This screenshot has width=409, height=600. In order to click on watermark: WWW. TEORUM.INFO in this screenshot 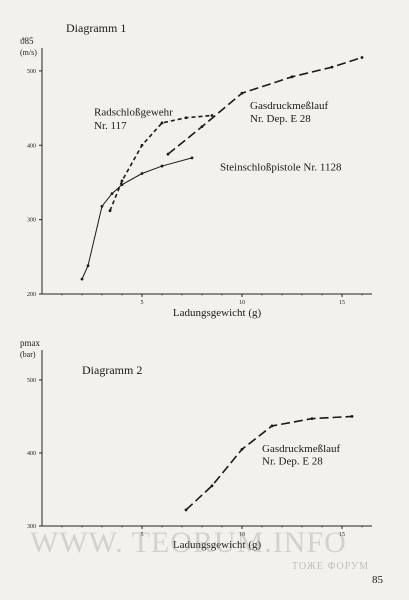, I will do `click(188, 542)`.